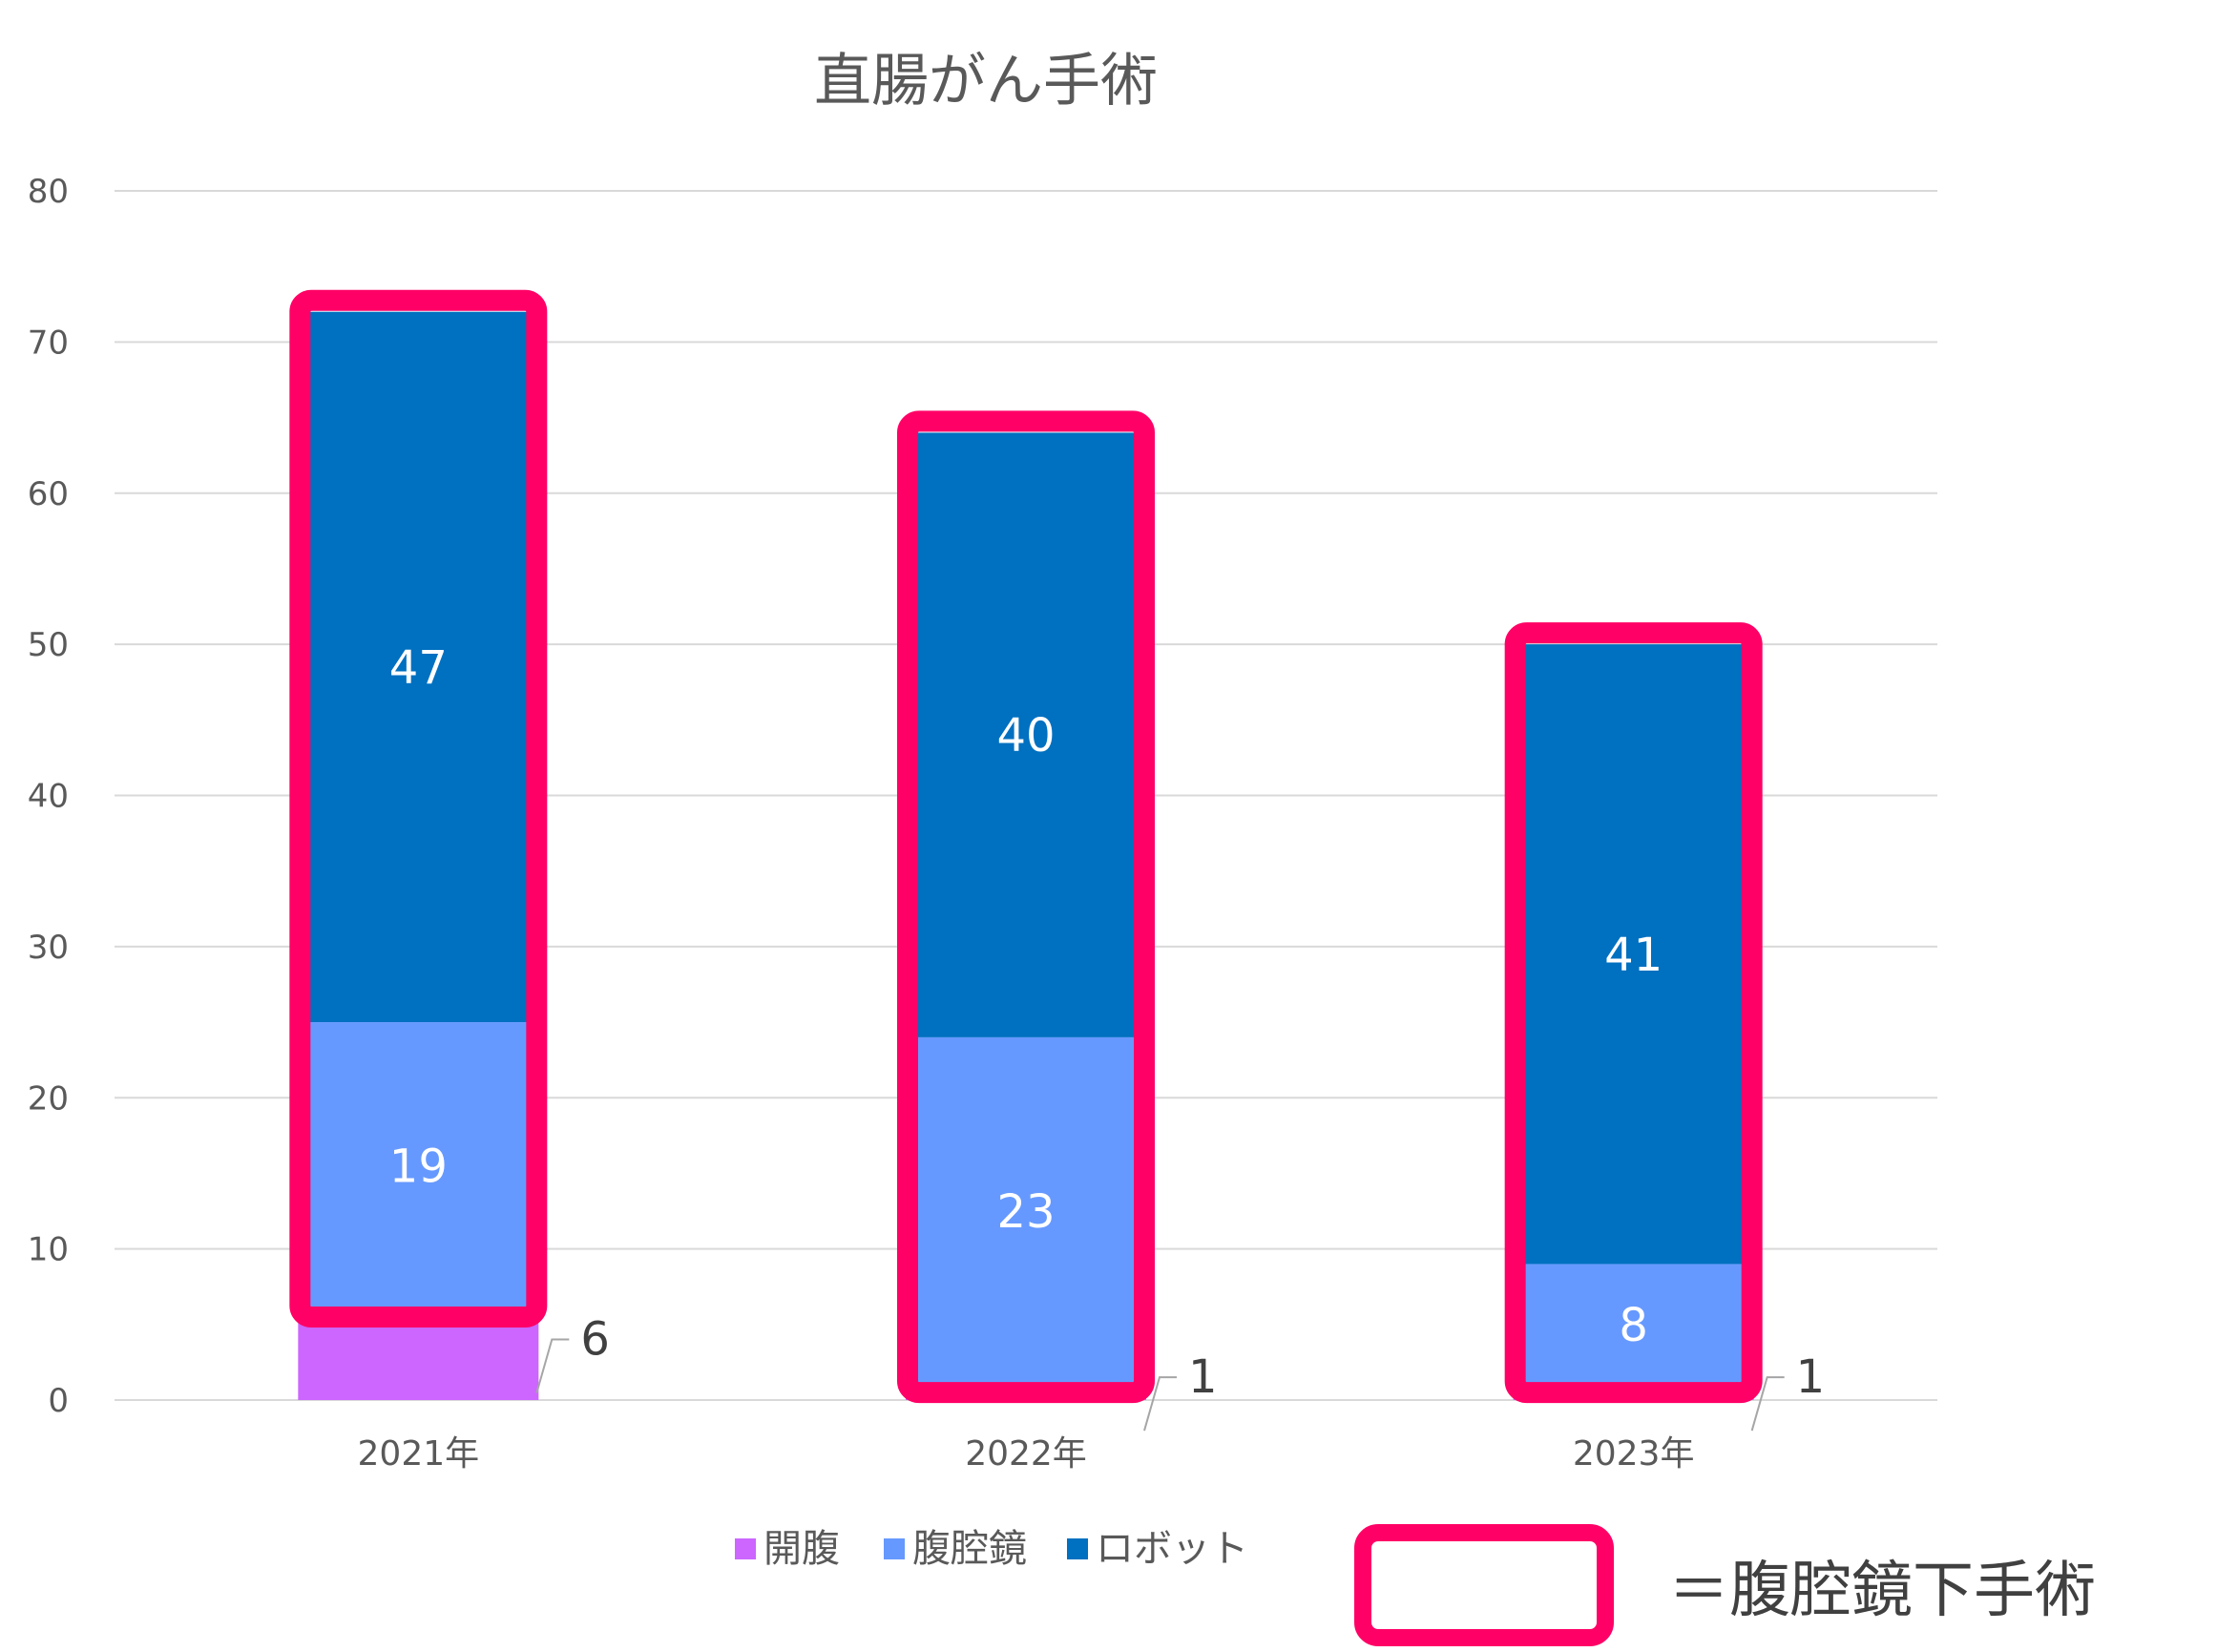 Image resolution: width=2217 pixels, height=1652 pixels. Describe the element at coordinates (48, 645) in the screenshot. I see `y-tick-label: 50` at that location.